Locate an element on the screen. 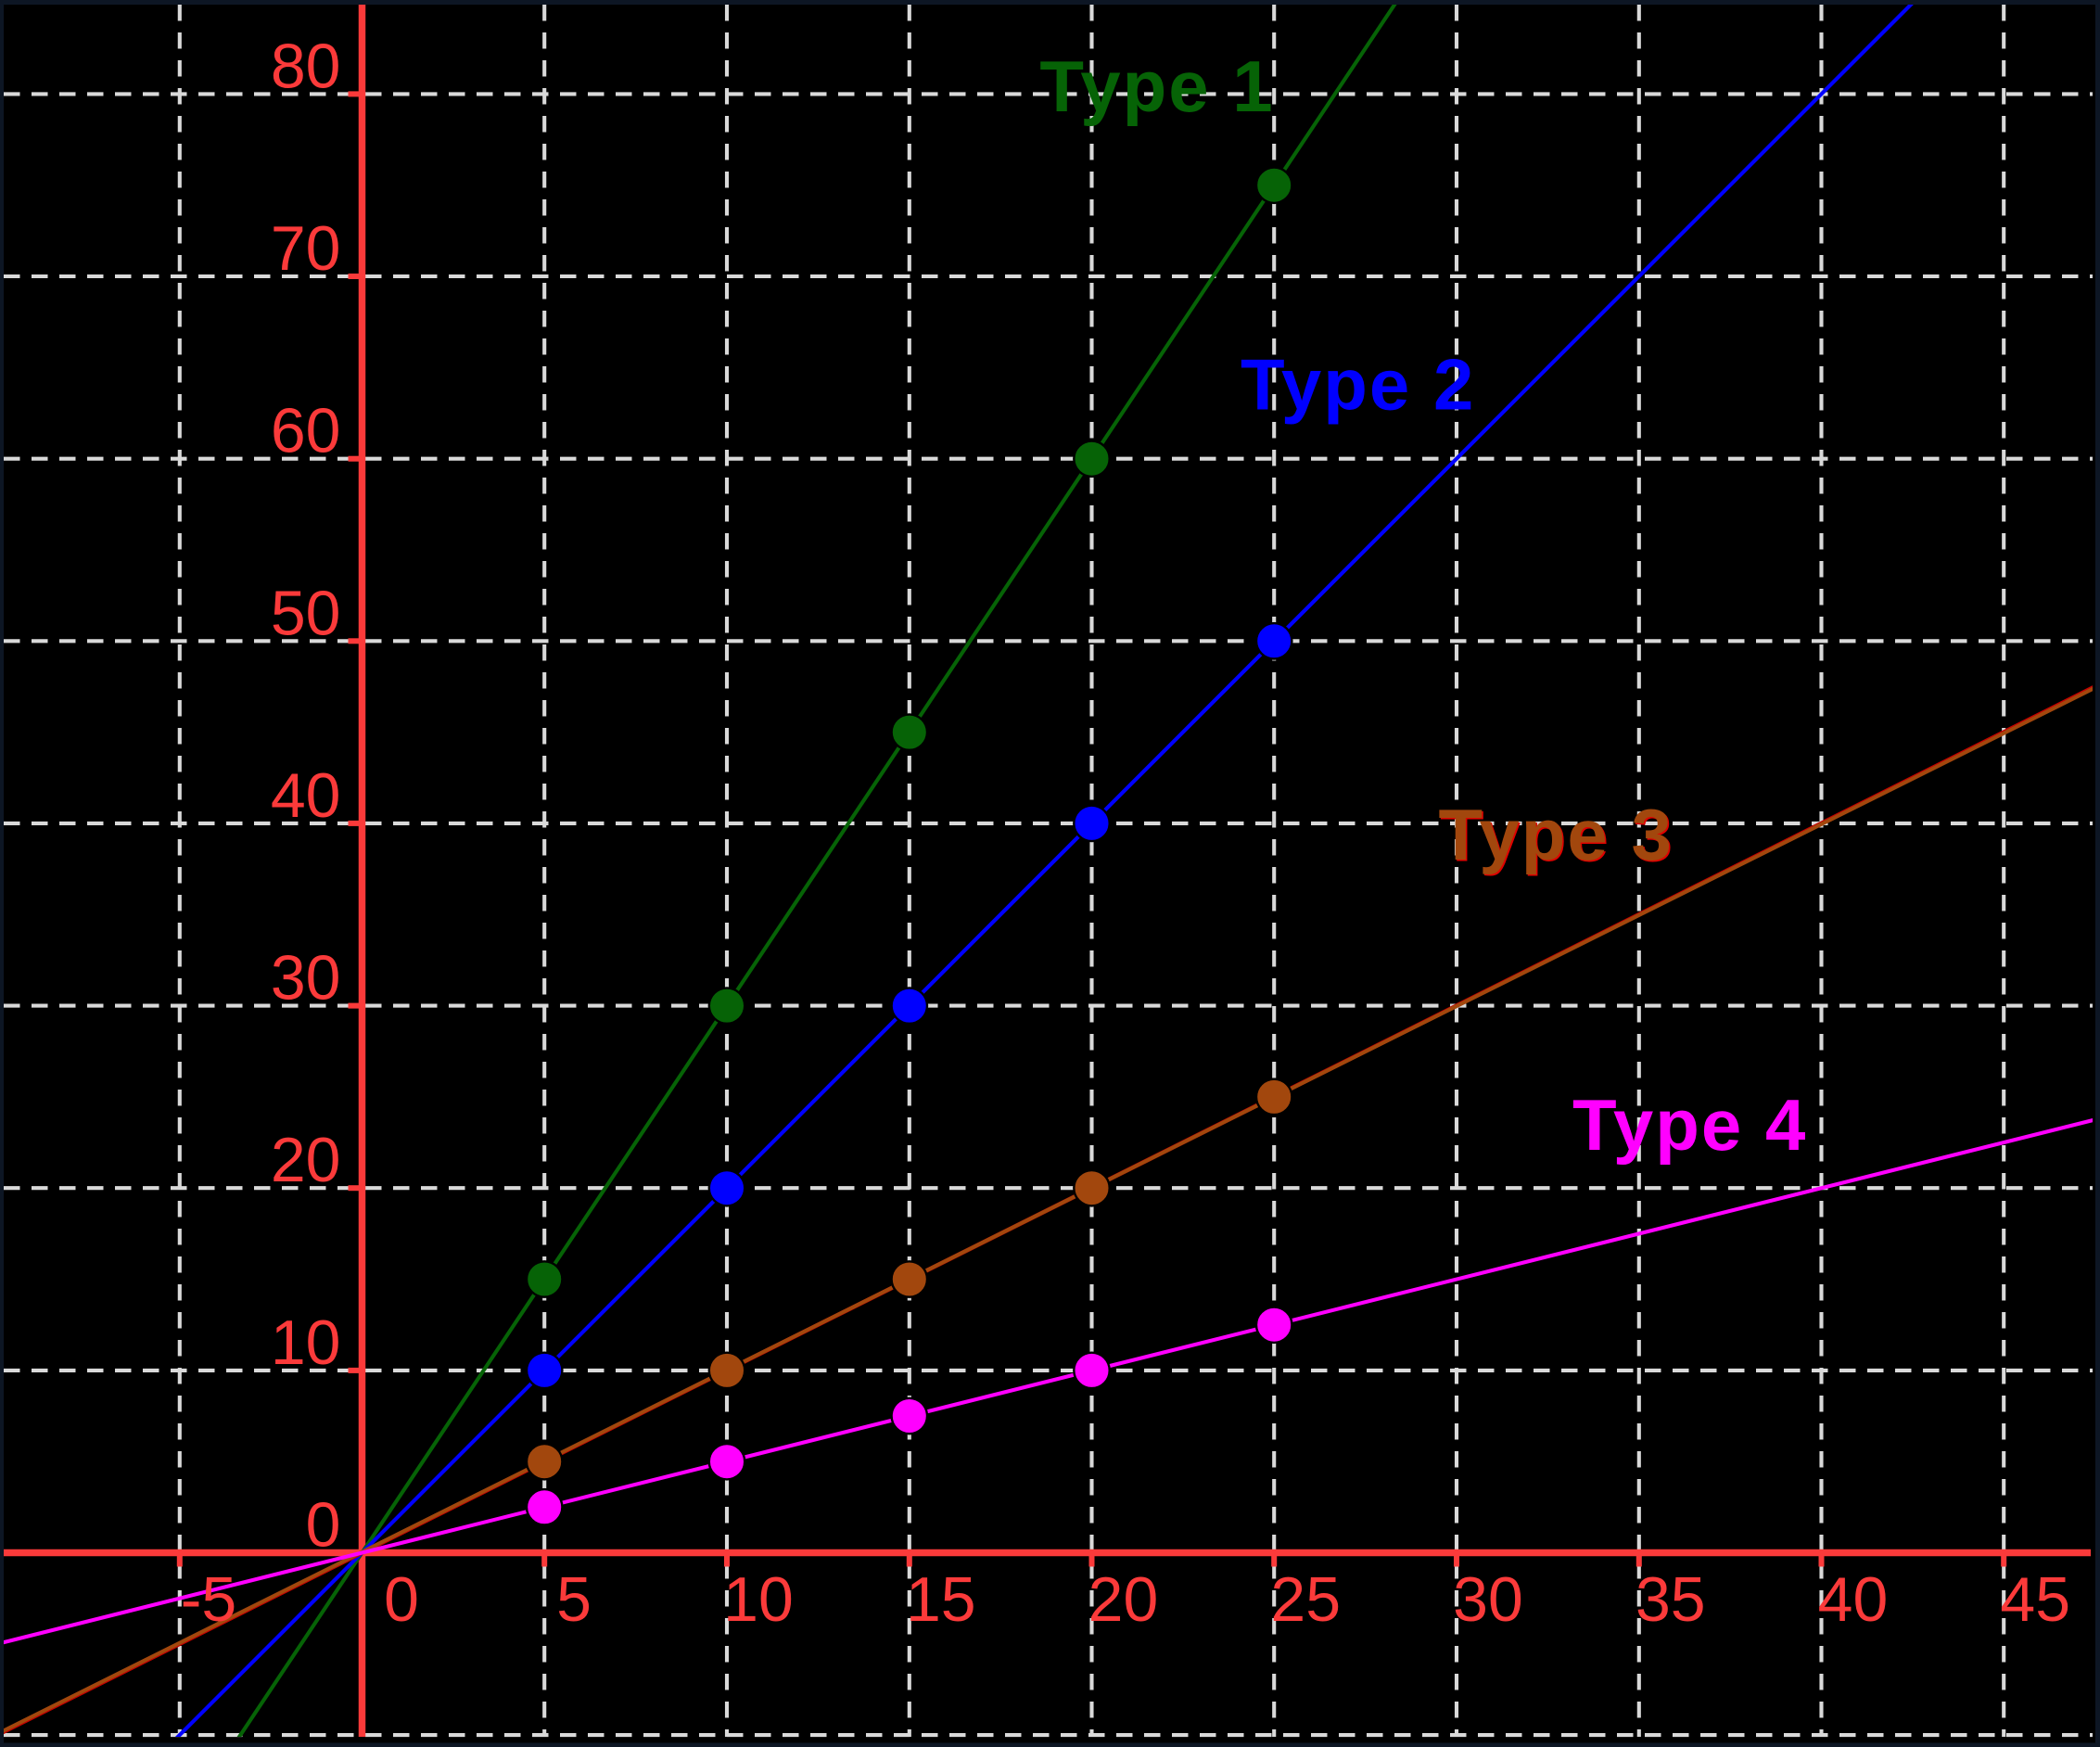 Image resolution: width=2100 pixels, height=1747 pixels. svg-text: 50 is located at coordinates (306, 613).